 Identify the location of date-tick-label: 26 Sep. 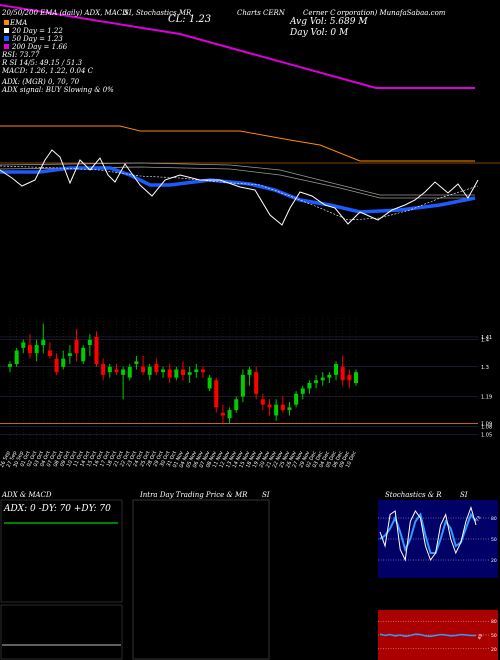
(6, 459).